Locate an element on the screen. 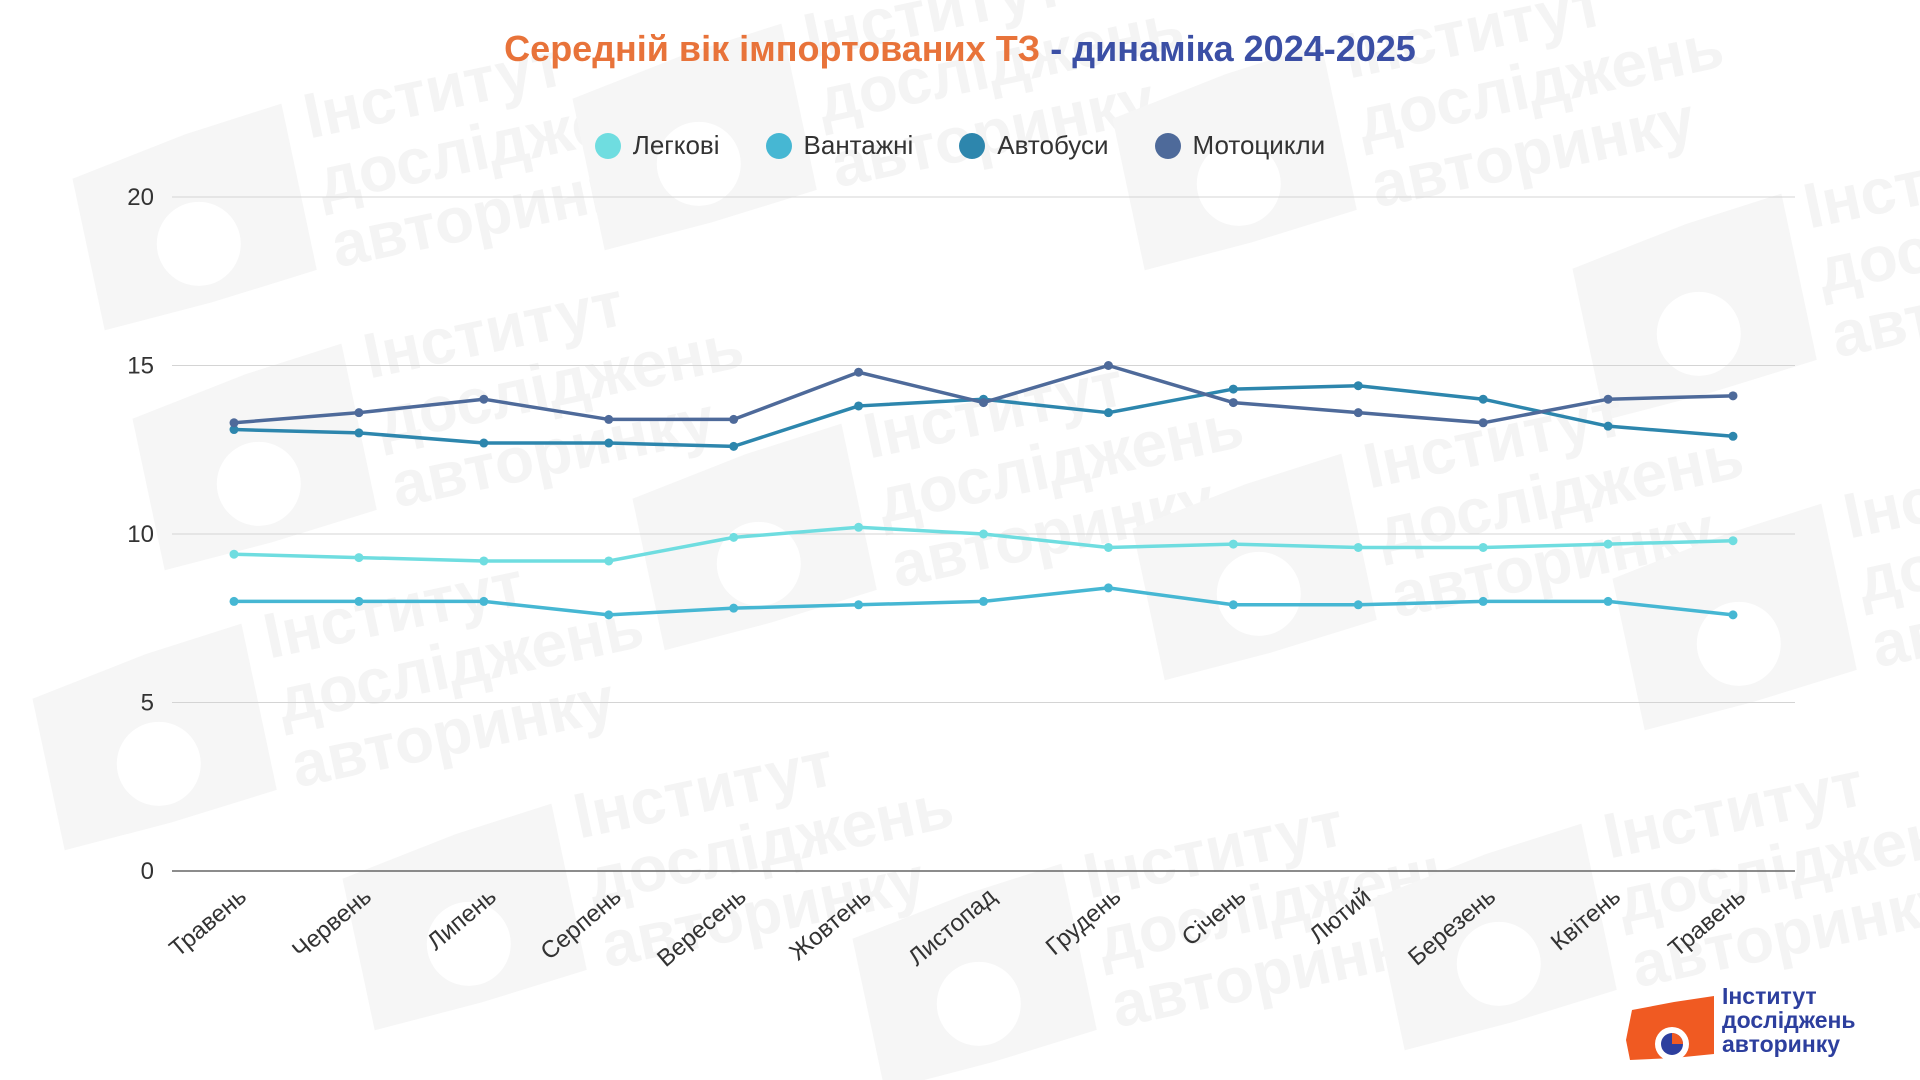 The height and width of the screenshot is (1080, 1920). x-tick-label: Лютий is located at coordinates (1340, 916).